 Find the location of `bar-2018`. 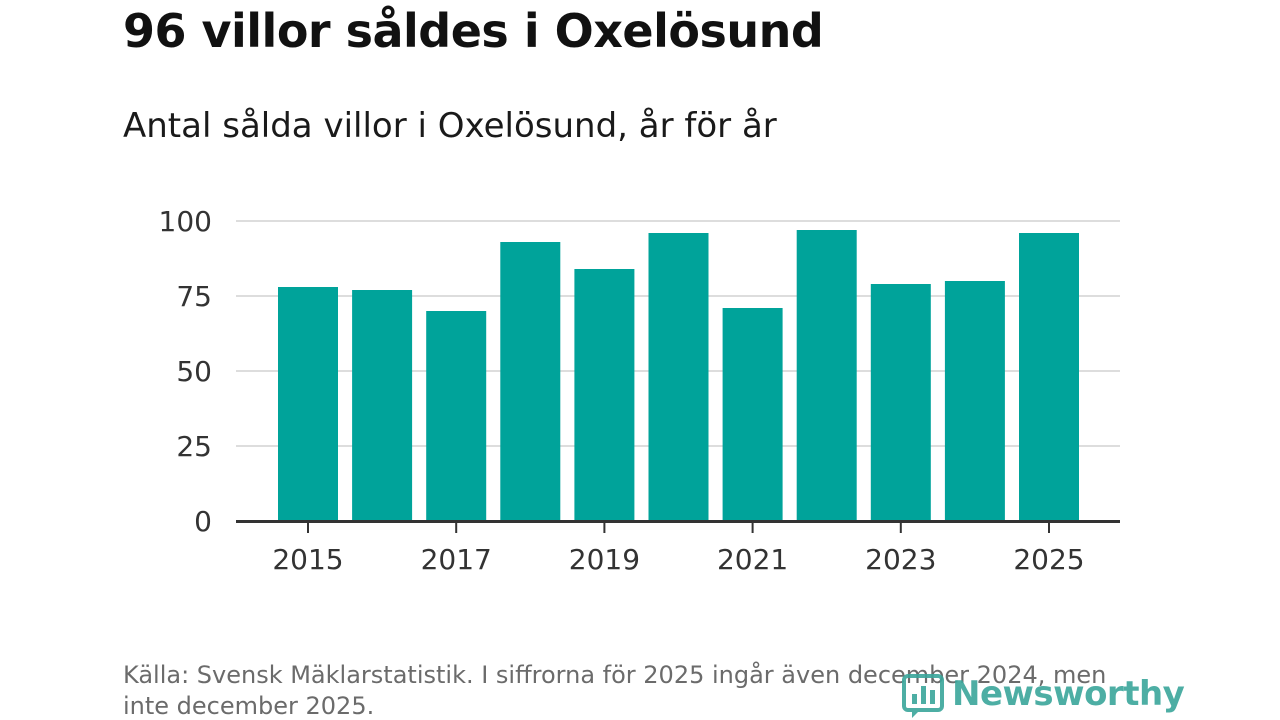

bar-2018 is located at coordinates (530, 381).